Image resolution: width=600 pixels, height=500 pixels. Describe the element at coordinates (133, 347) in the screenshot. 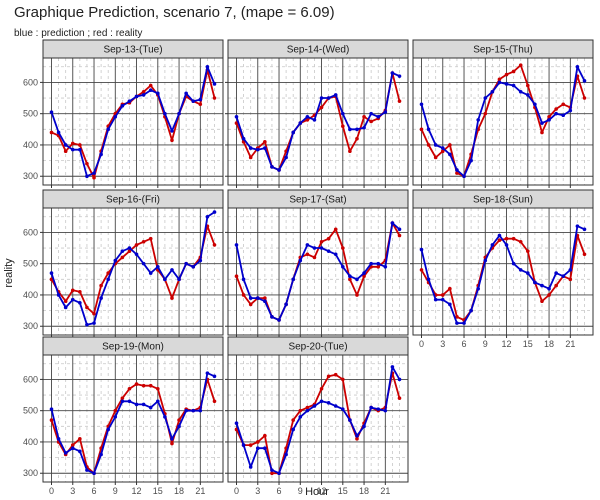

I see `facet-strip-label: Sep-19-(Mon)` at that location.